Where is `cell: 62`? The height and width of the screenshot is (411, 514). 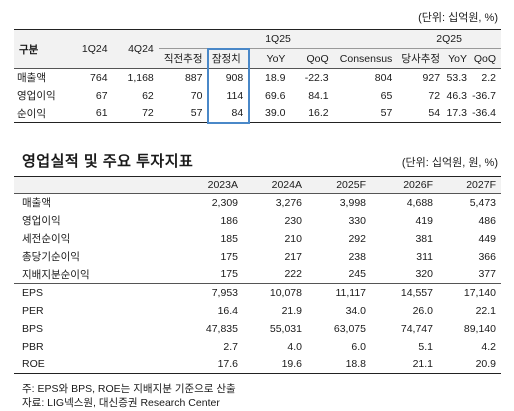 cell: 62 is located at coordinates (148, 95).